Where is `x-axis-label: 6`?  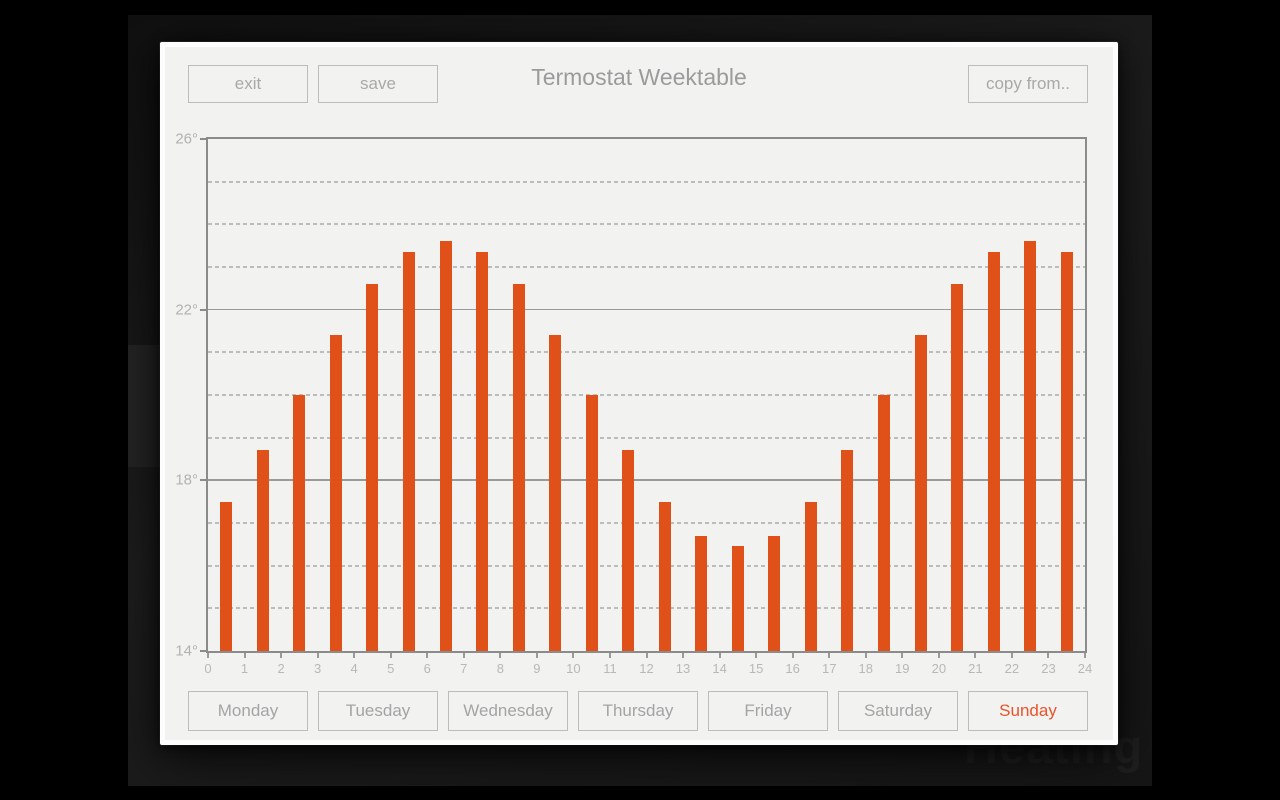 x-axis-label: 6 is located at coordinates (427, 668).